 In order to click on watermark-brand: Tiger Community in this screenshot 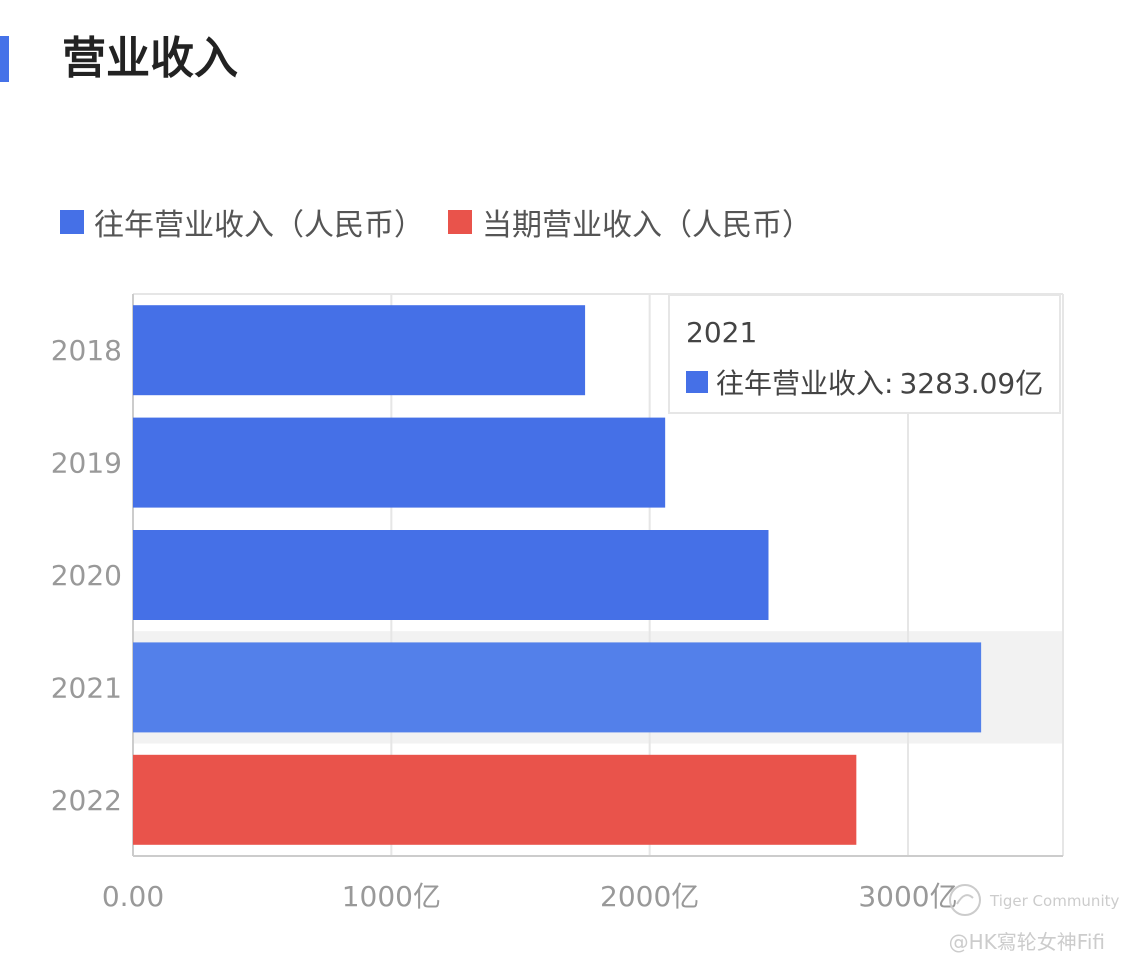, I will do `click(1055, 901)`.